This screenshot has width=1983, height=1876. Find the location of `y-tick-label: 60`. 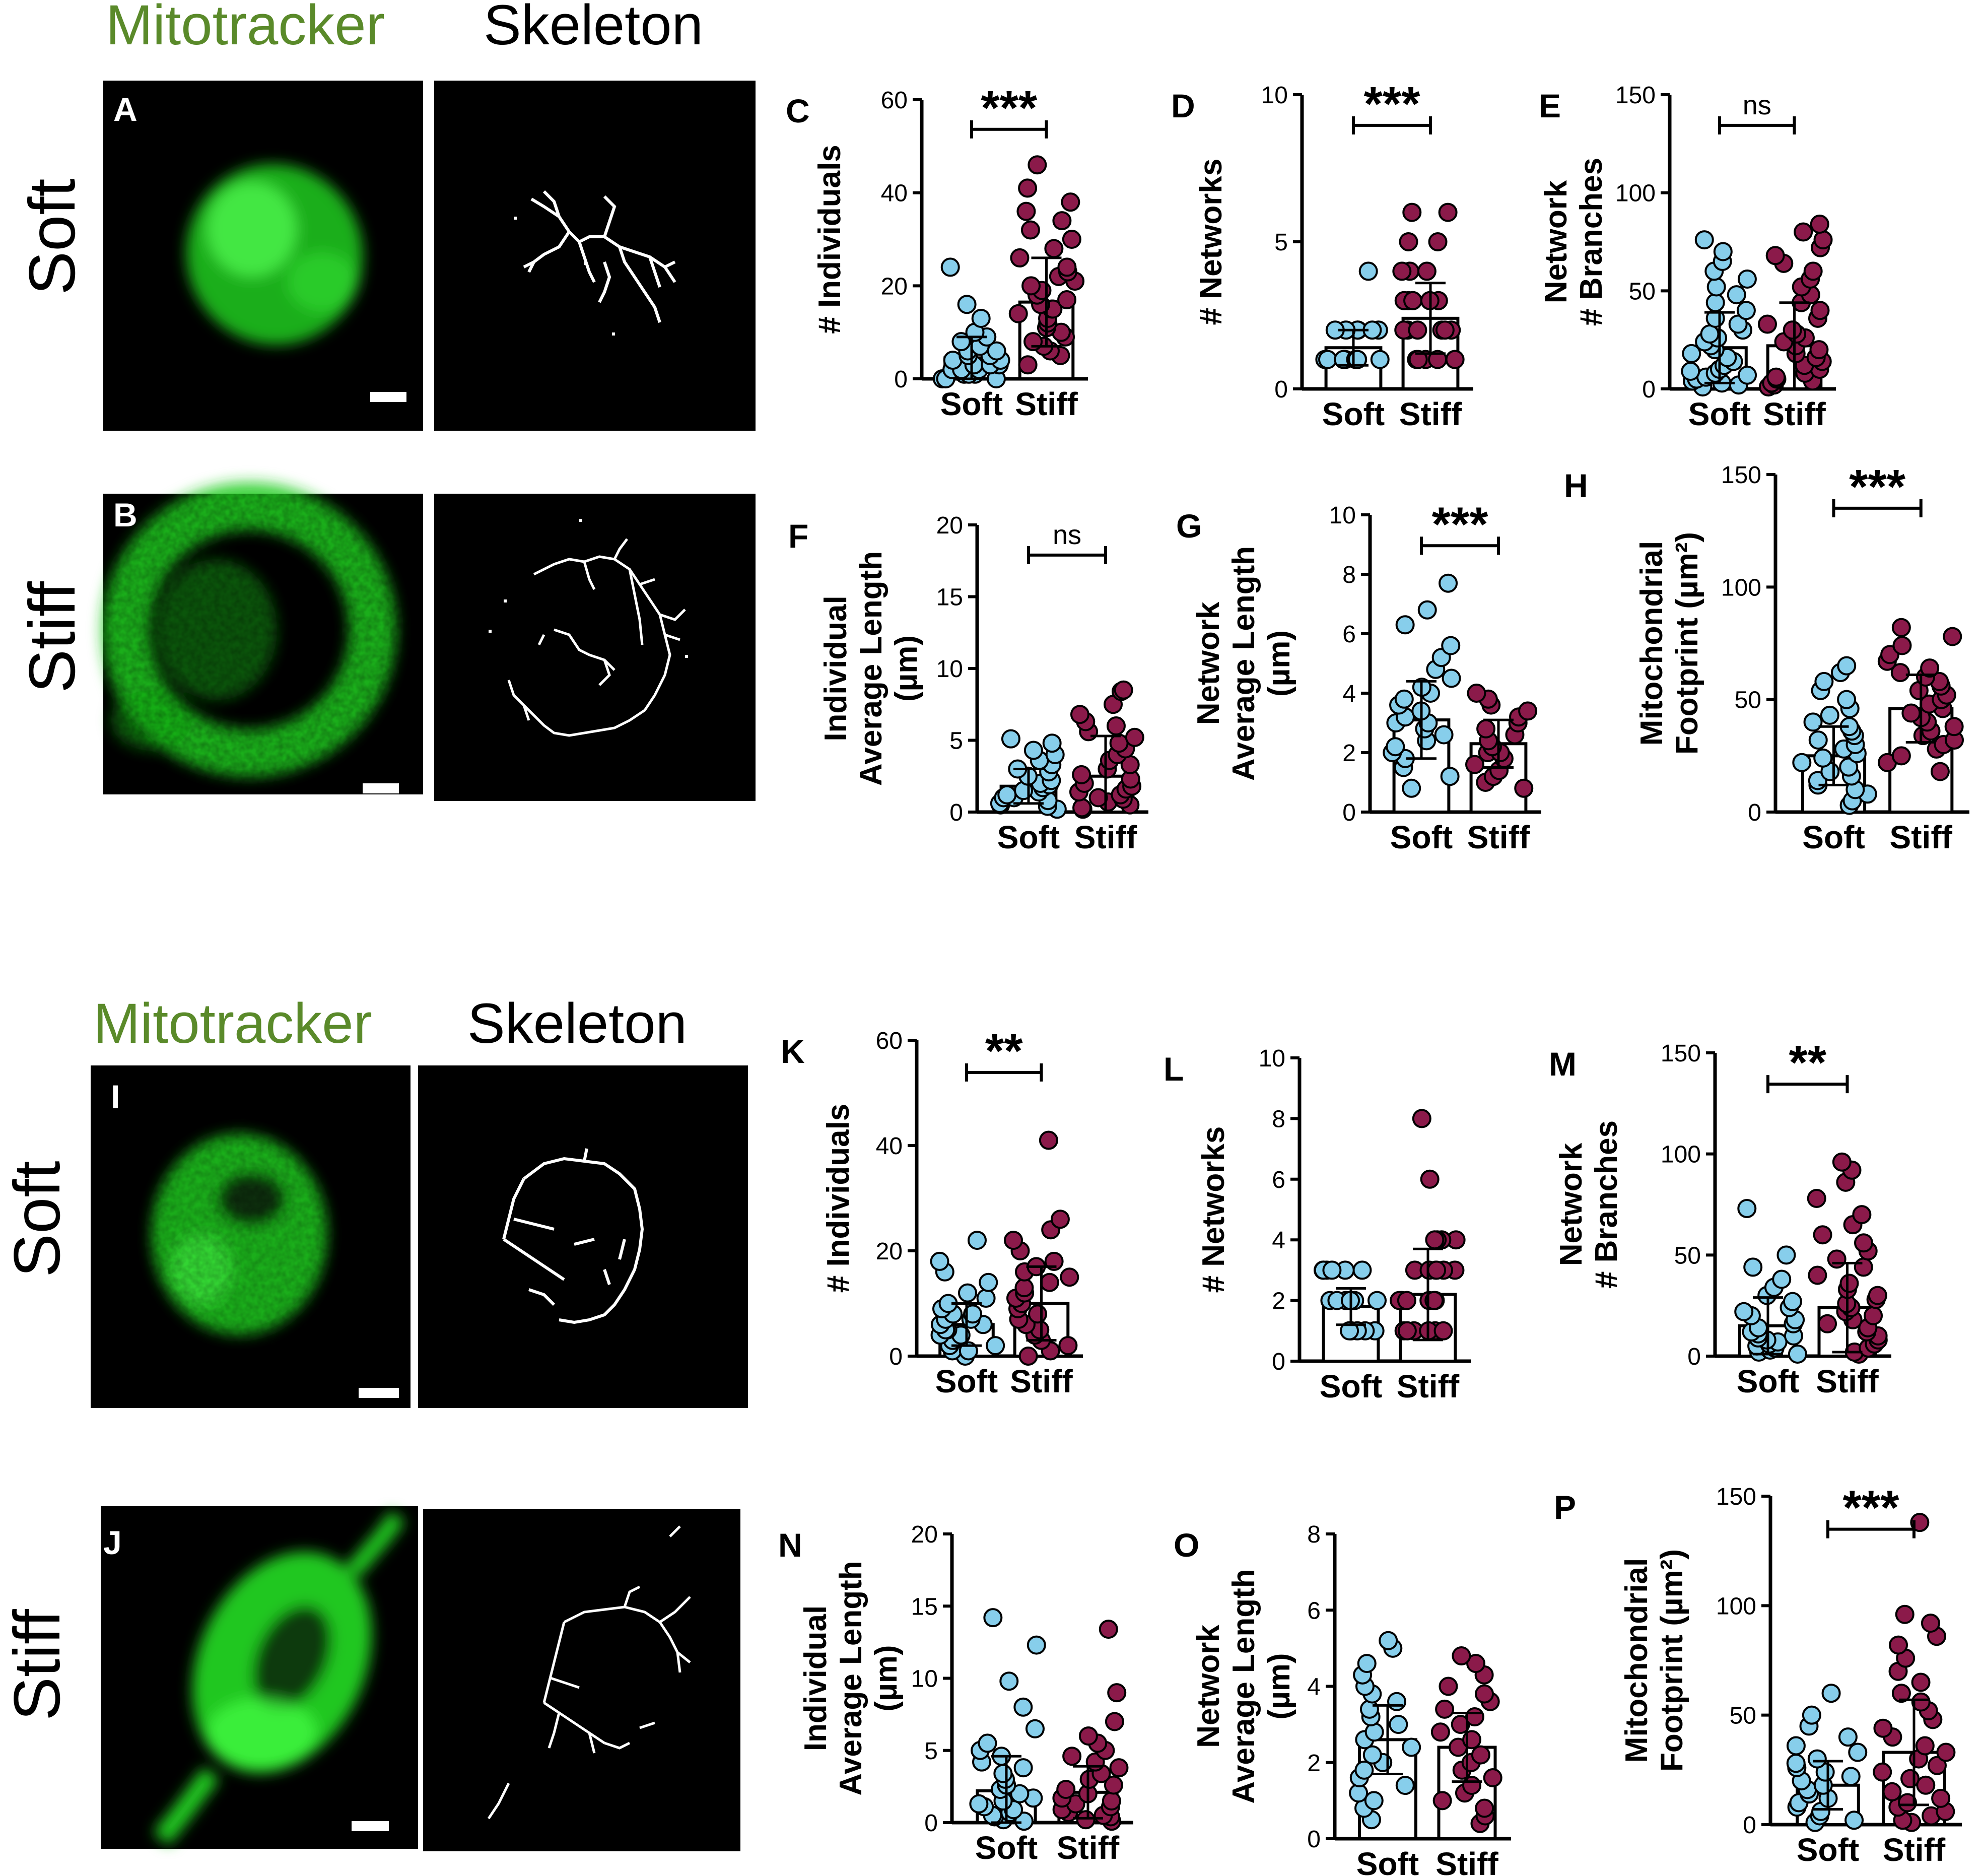

y-tick-label: 60 is located at coordinates (894, 100).